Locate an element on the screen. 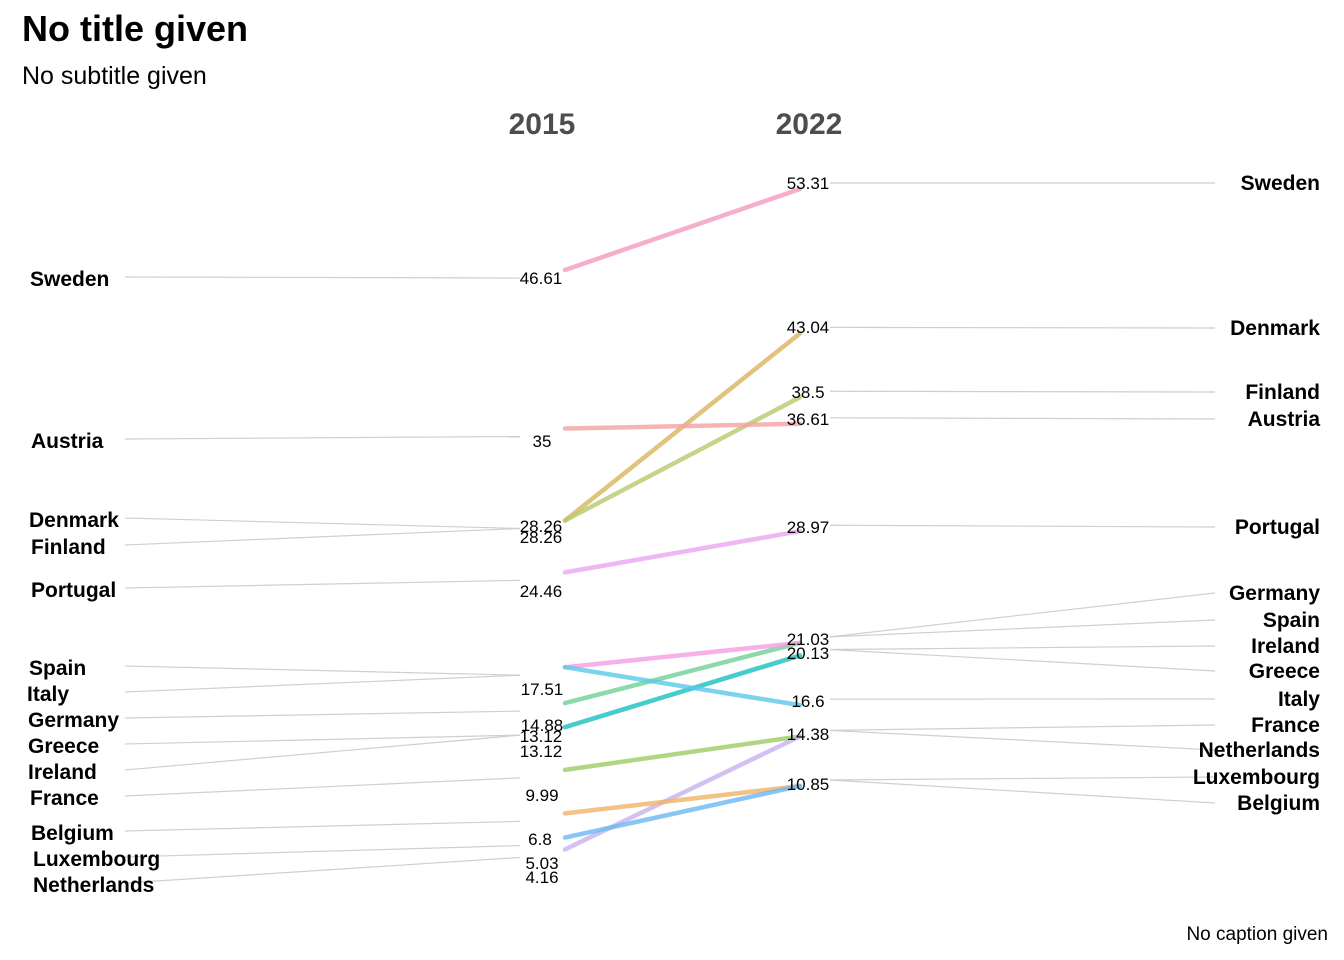  slope-line-luxembourg is located at coordinates (682, 811).